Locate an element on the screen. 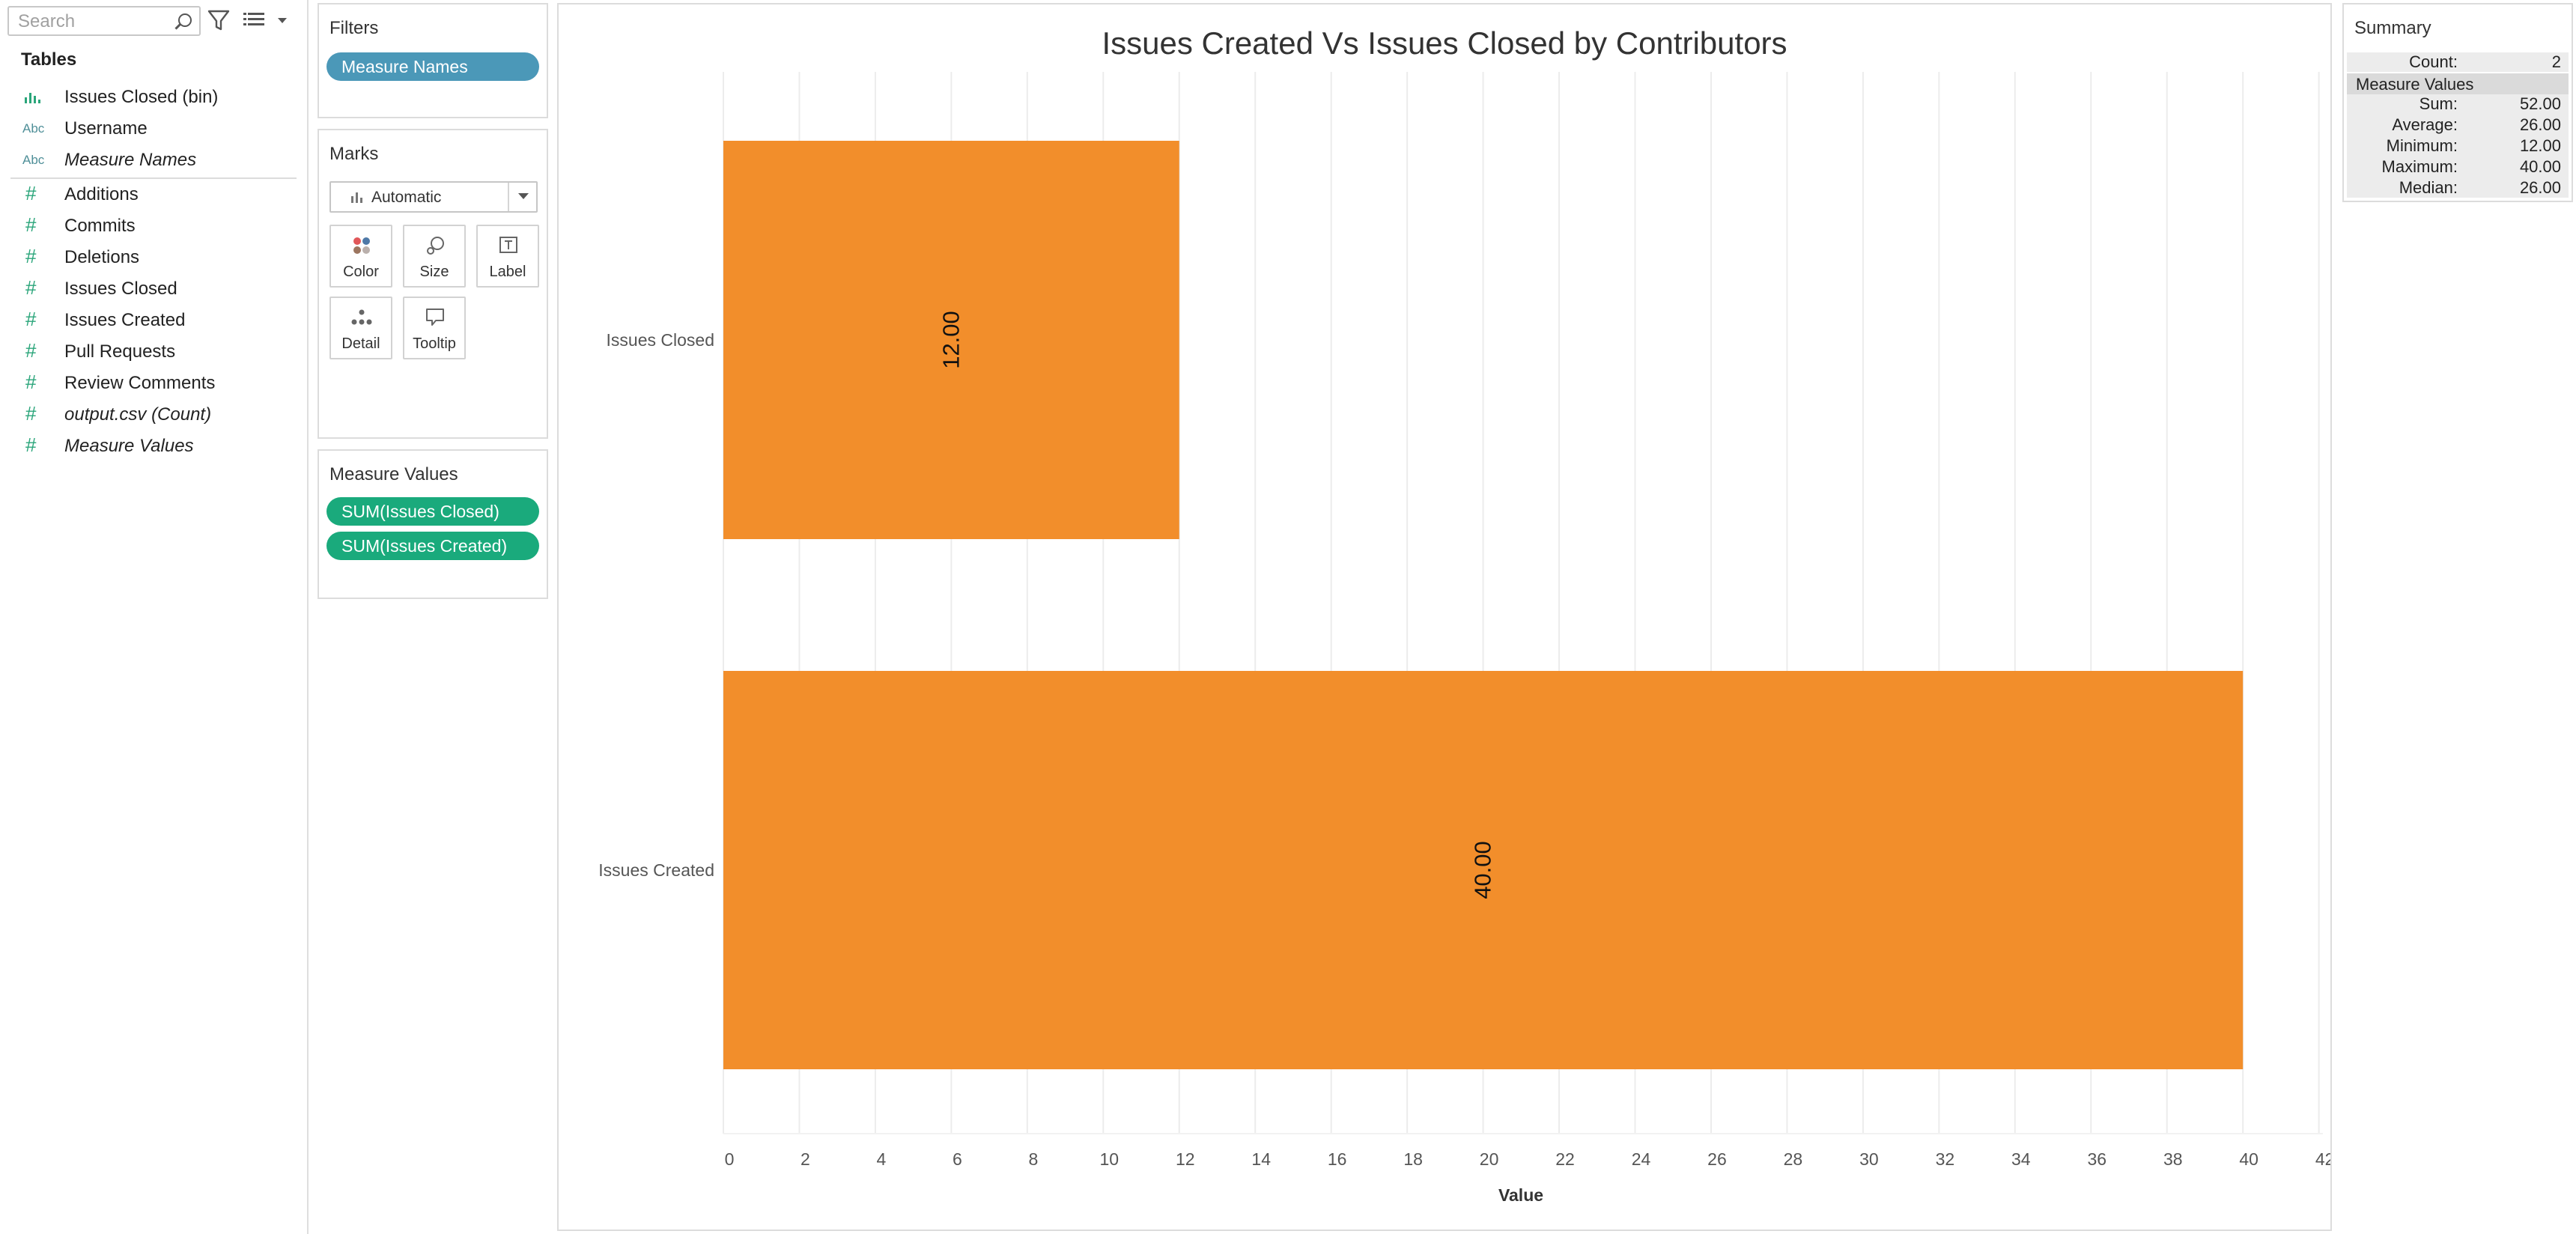  summary-row-value: 40.00 is located at coordinates (2540, 166).